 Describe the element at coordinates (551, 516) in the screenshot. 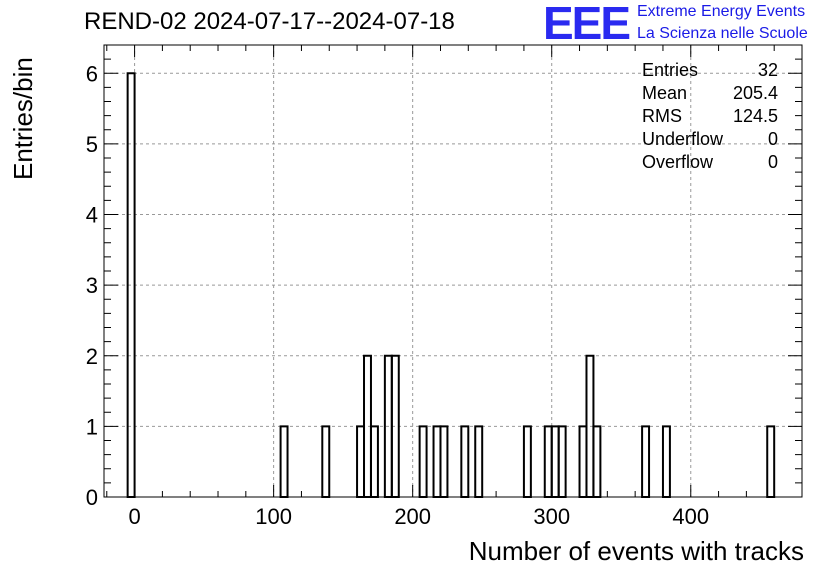

I see `x-tick-label: 300` at that location.